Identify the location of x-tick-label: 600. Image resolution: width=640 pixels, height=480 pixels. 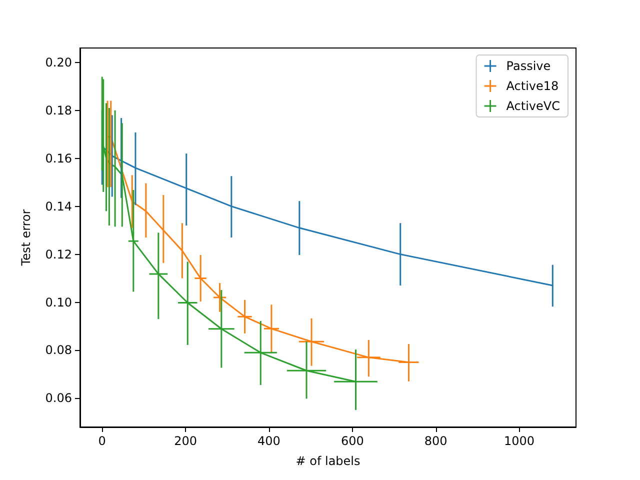
(352, 441).